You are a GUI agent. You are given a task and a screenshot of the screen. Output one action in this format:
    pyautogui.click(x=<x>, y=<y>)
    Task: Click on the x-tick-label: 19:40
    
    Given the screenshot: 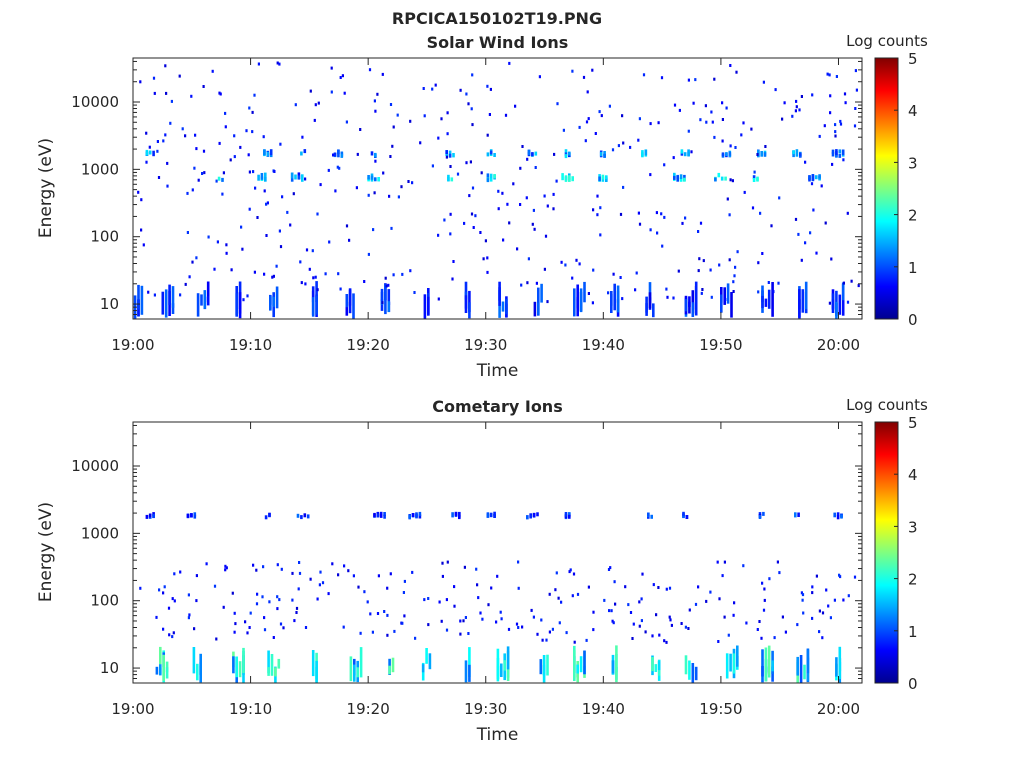 What is the action you would take?
    pyautogui.click(x=603, y=345)
    